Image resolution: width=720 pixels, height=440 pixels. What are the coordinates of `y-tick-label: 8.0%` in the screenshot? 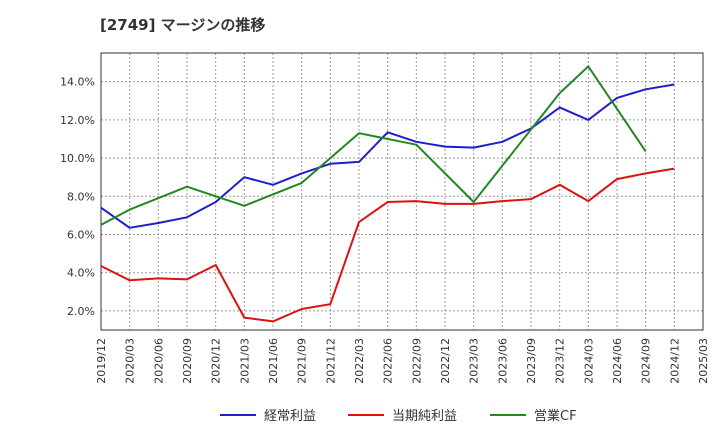 It's located at (81, 196).